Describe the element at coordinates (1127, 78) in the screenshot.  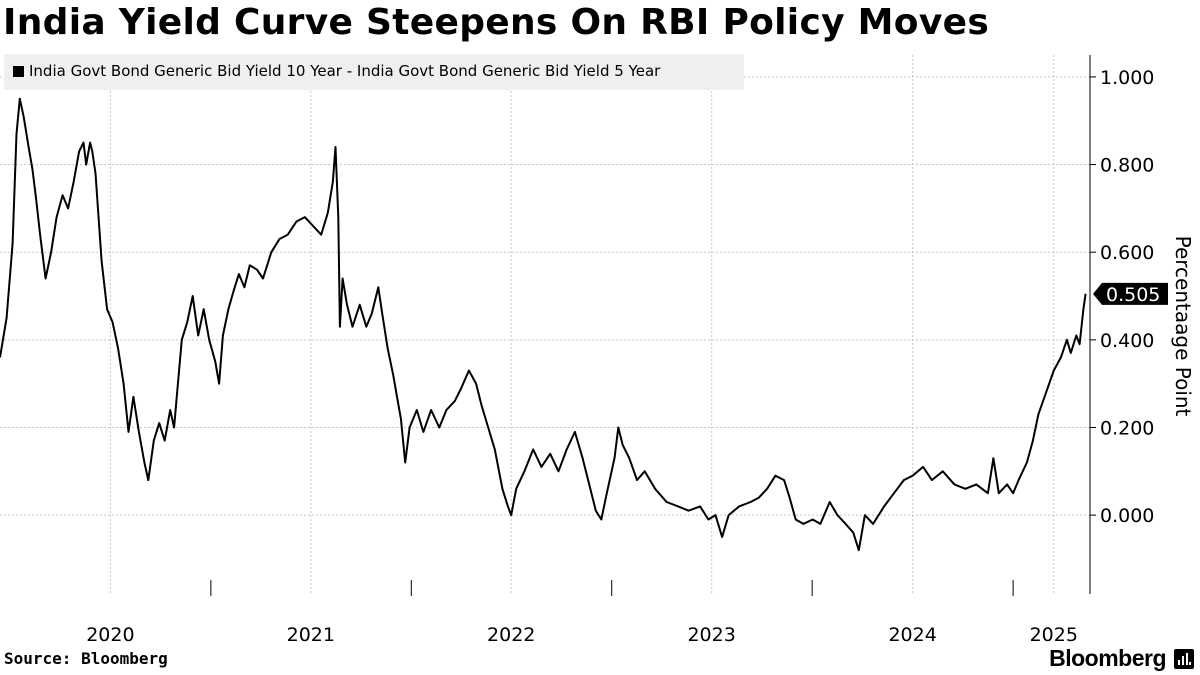
I see `y-tick-label: 1.000` at that location.